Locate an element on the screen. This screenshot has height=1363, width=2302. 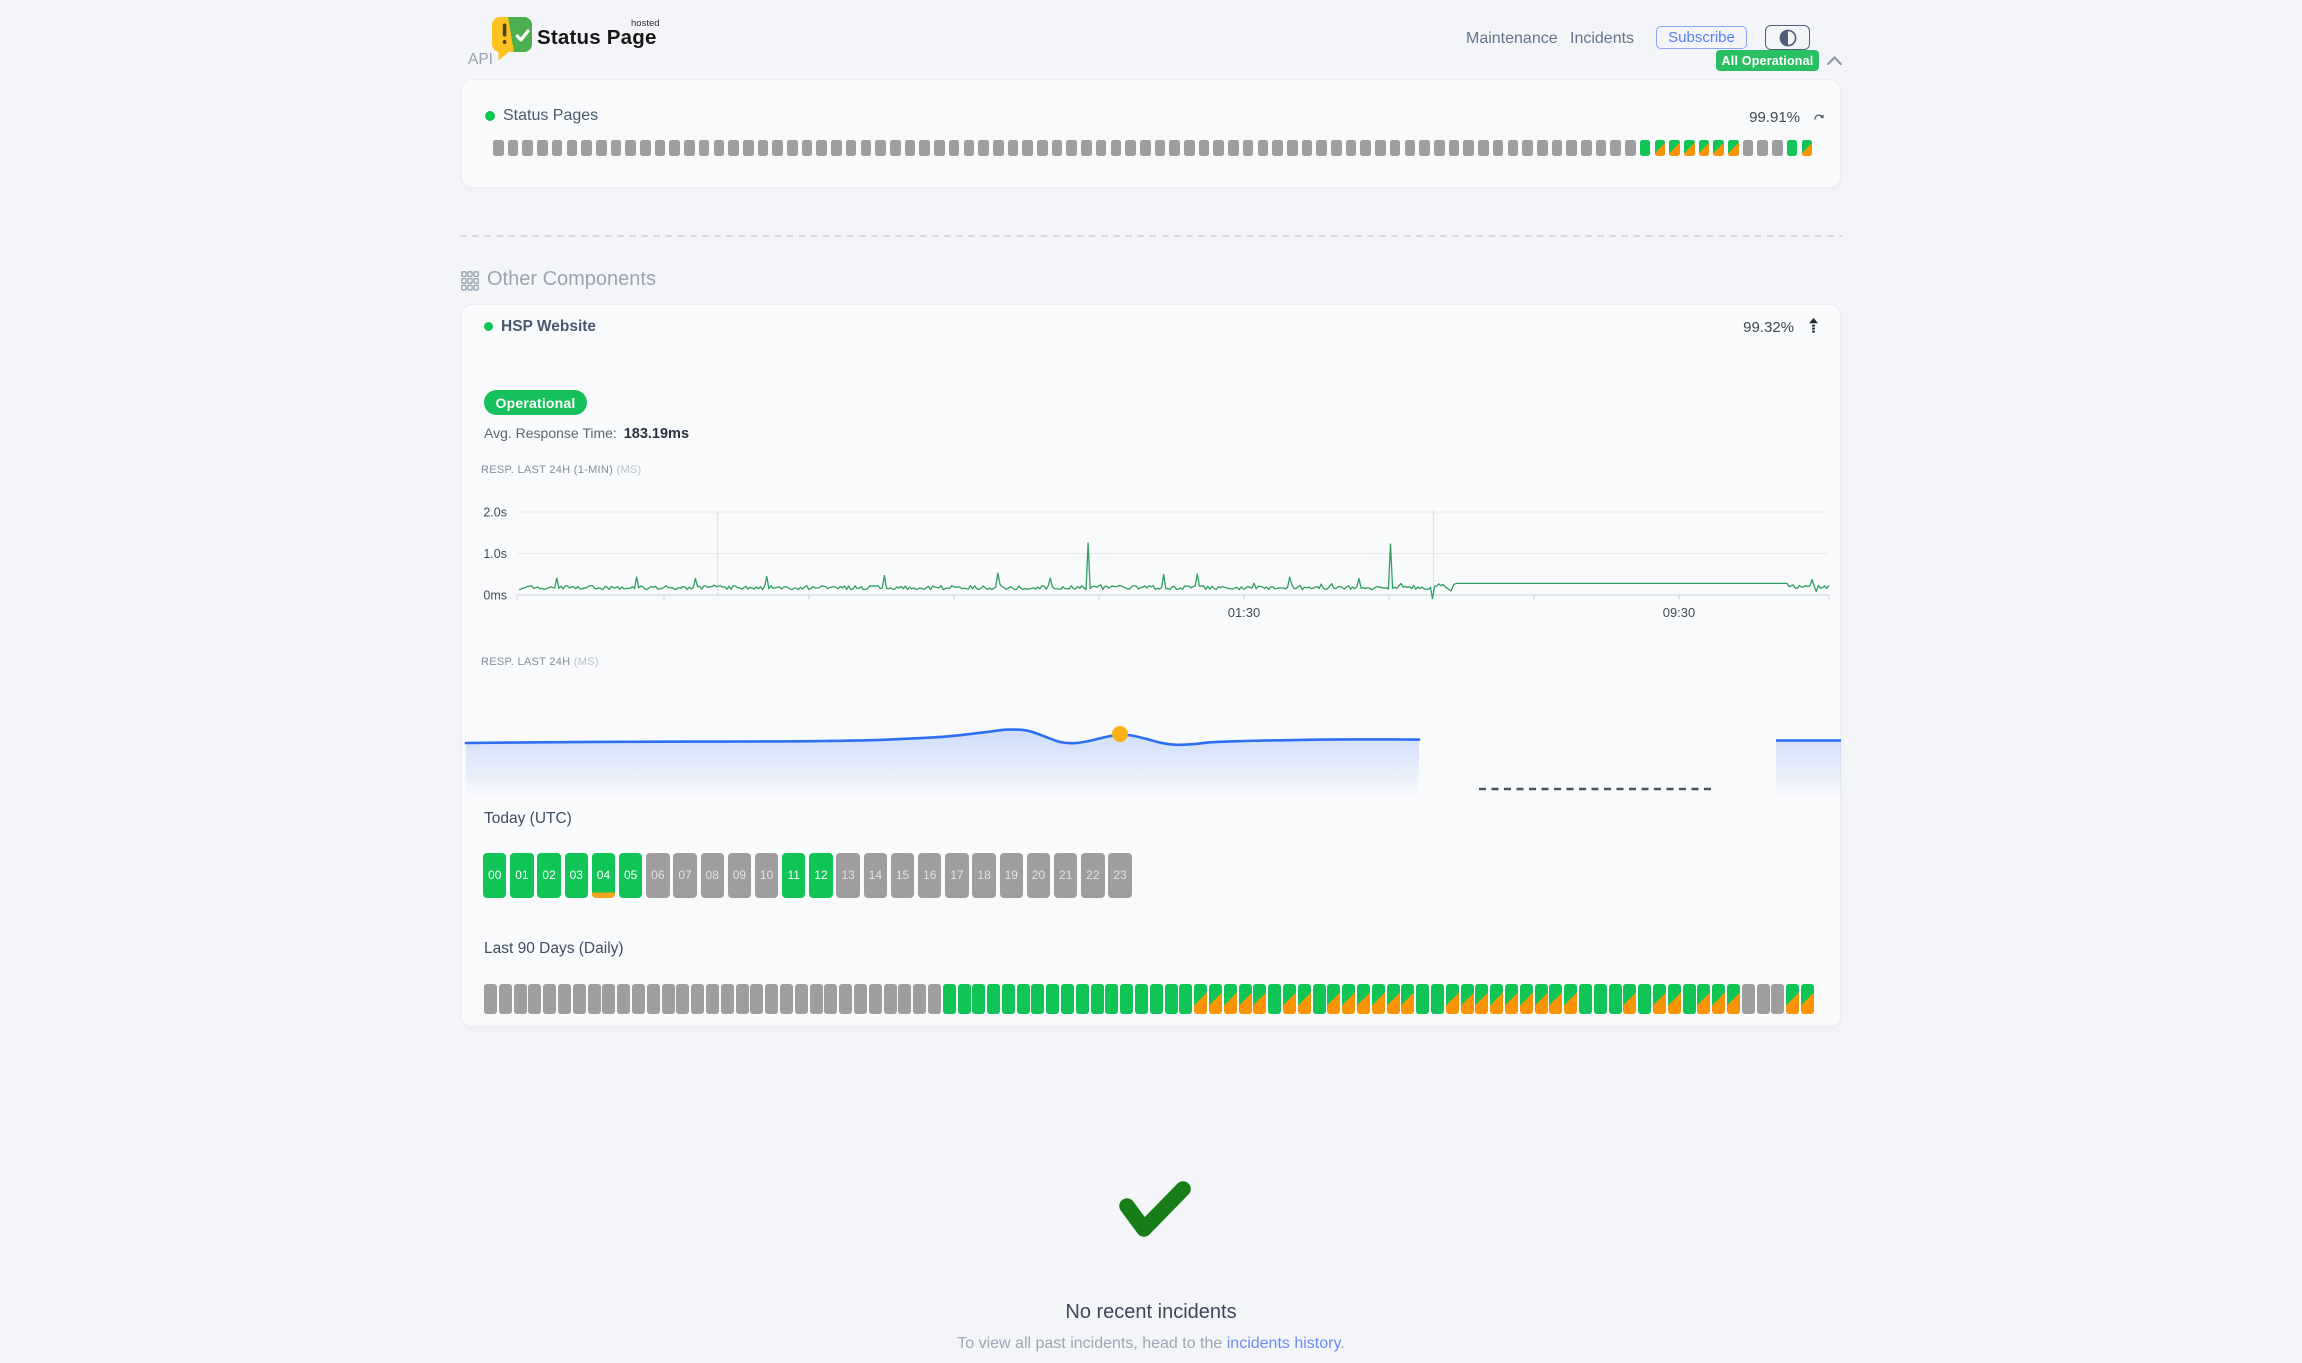
svg-text: 09:30 is located at coordinates (1679, 612).